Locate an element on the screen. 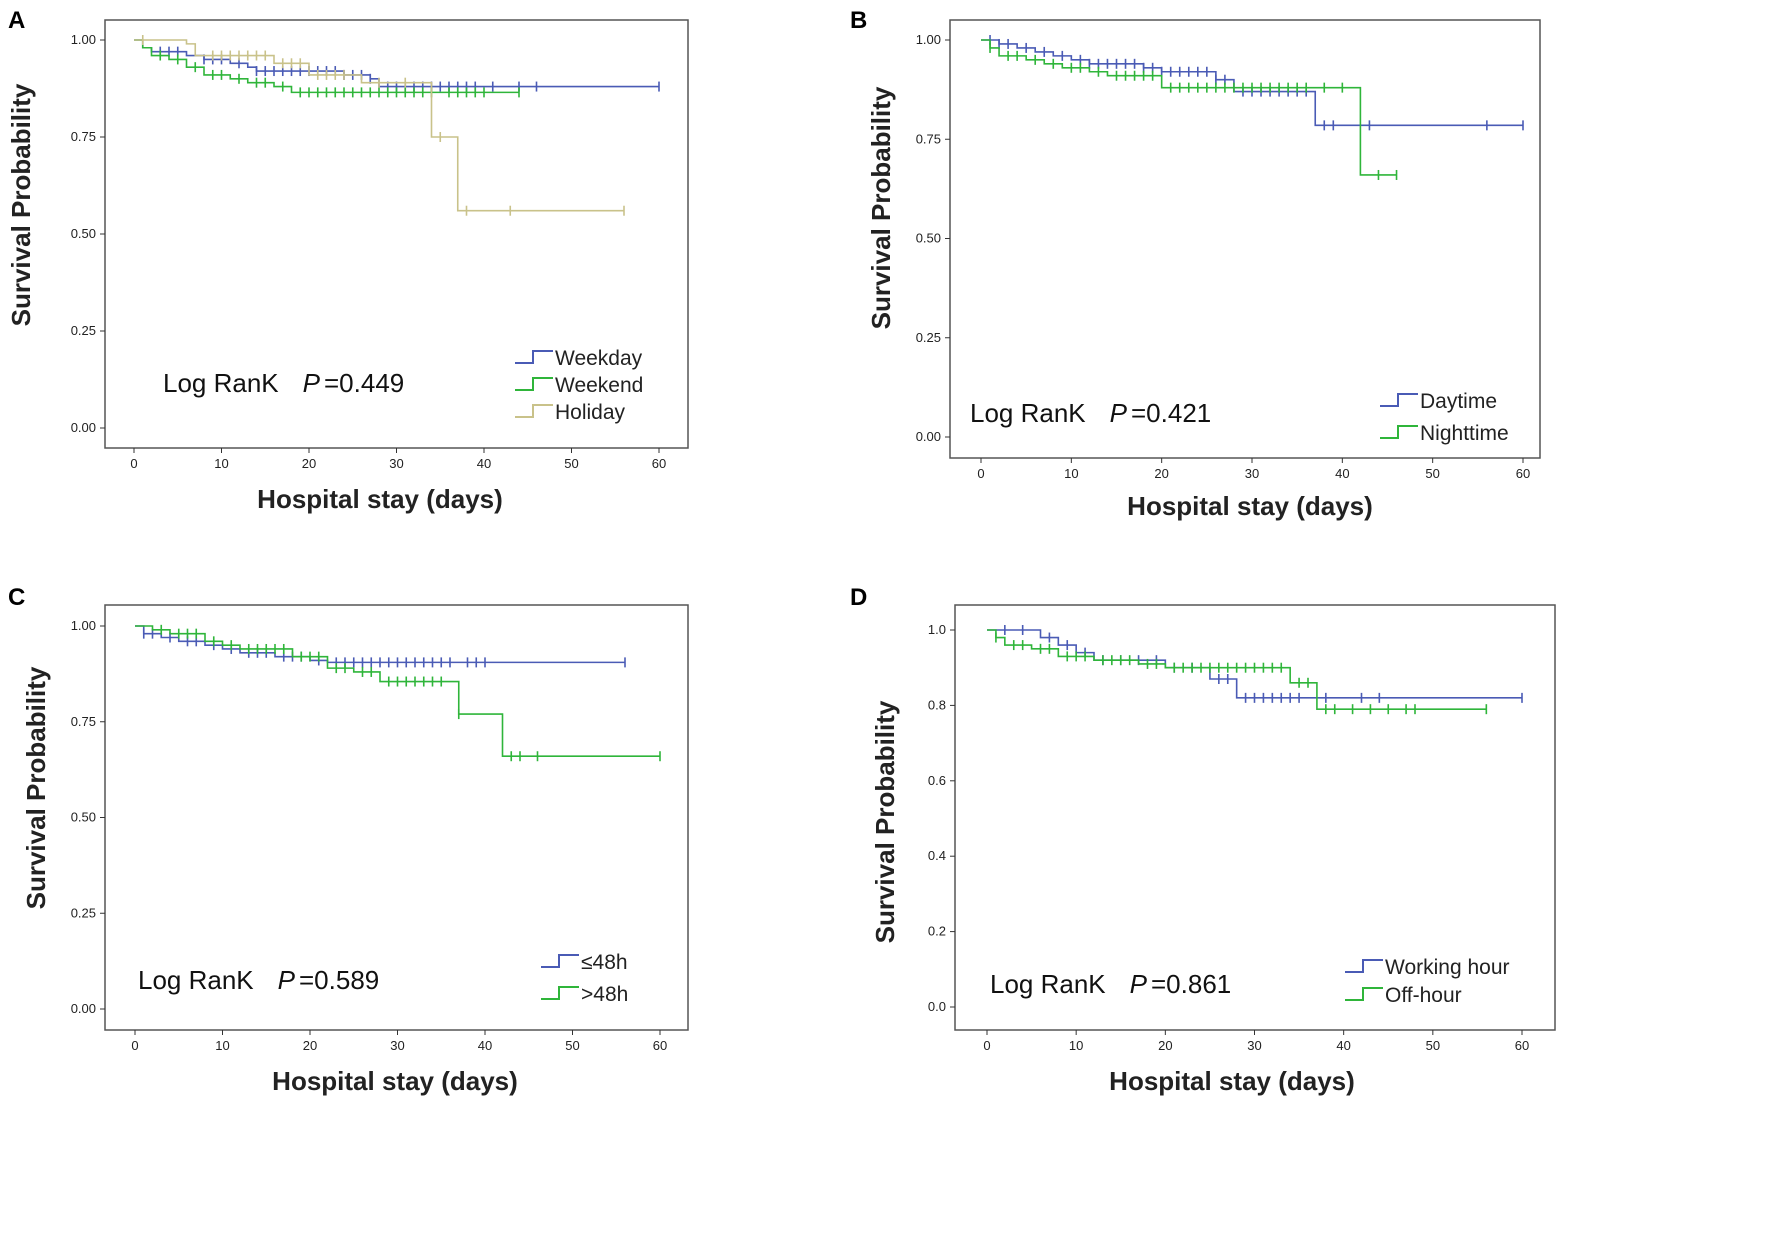 This screenshot has width=1772, height=1244. p-value: =0.589 is located at coordinates (339, 980).